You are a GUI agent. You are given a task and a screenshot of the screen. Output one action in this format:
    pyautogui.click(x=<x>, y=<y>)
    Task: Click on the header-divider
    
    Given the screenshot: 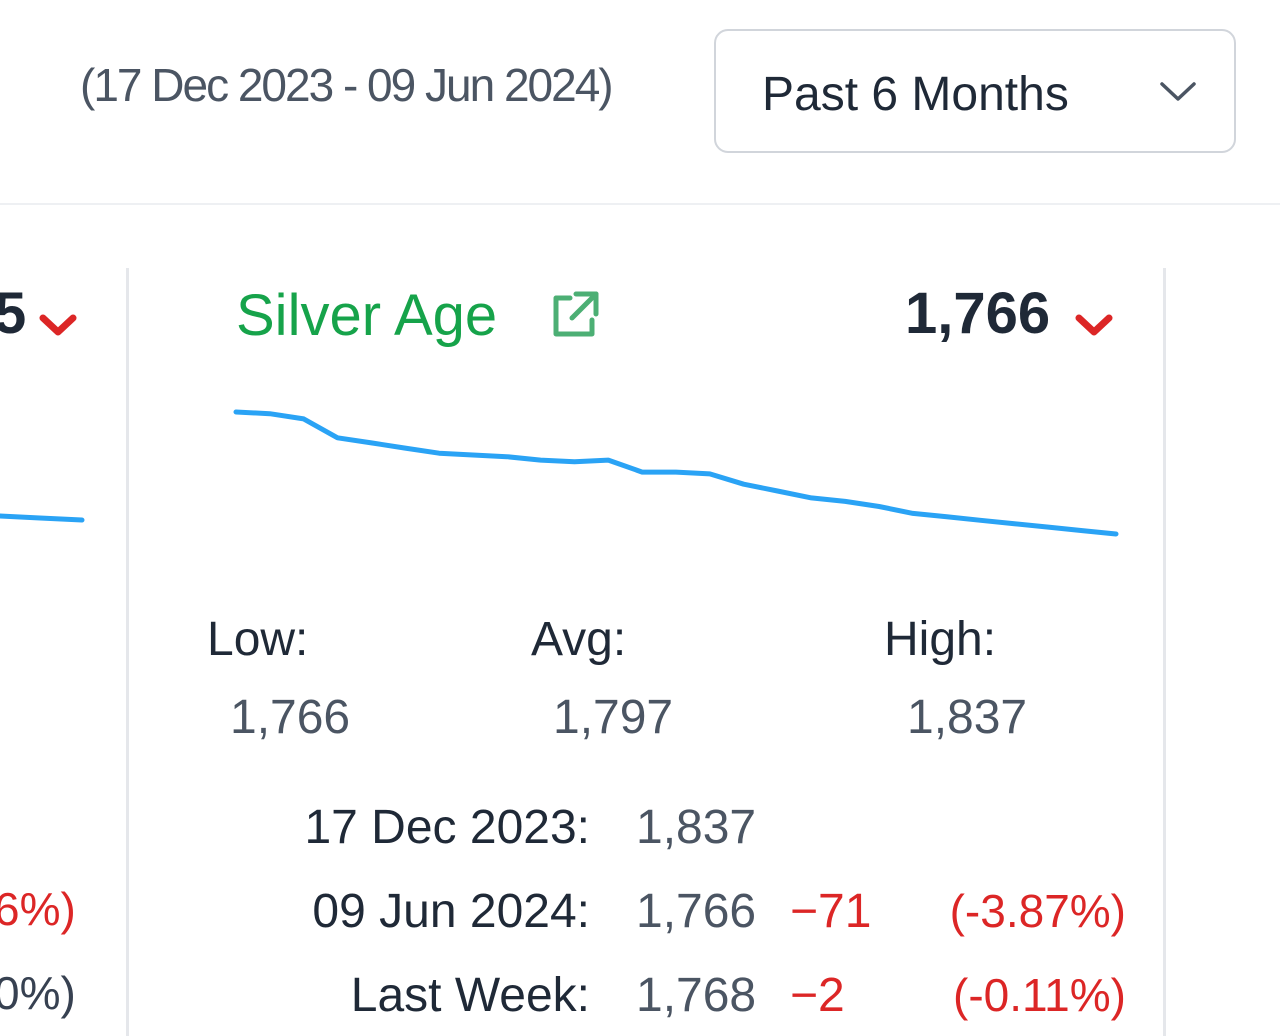 What is the action you would take?
    pyautogui.click(x=640, y=204)
    